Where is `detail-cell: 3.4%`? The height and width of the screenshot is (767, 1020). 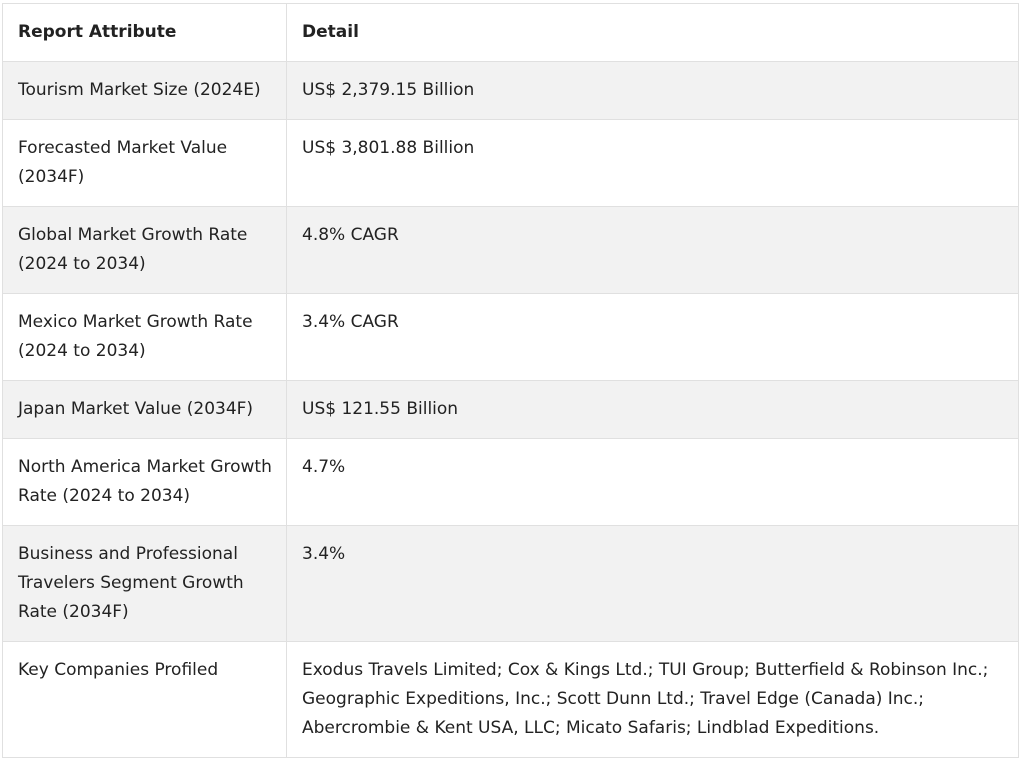
detail-cell: 3.4% is located at coordinates (652, 583).